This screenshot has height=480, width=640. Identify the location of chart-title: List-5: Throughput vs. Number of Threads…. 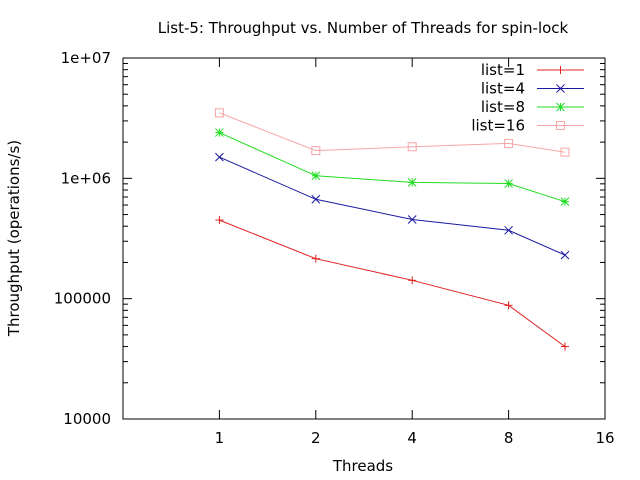
(363, 28).